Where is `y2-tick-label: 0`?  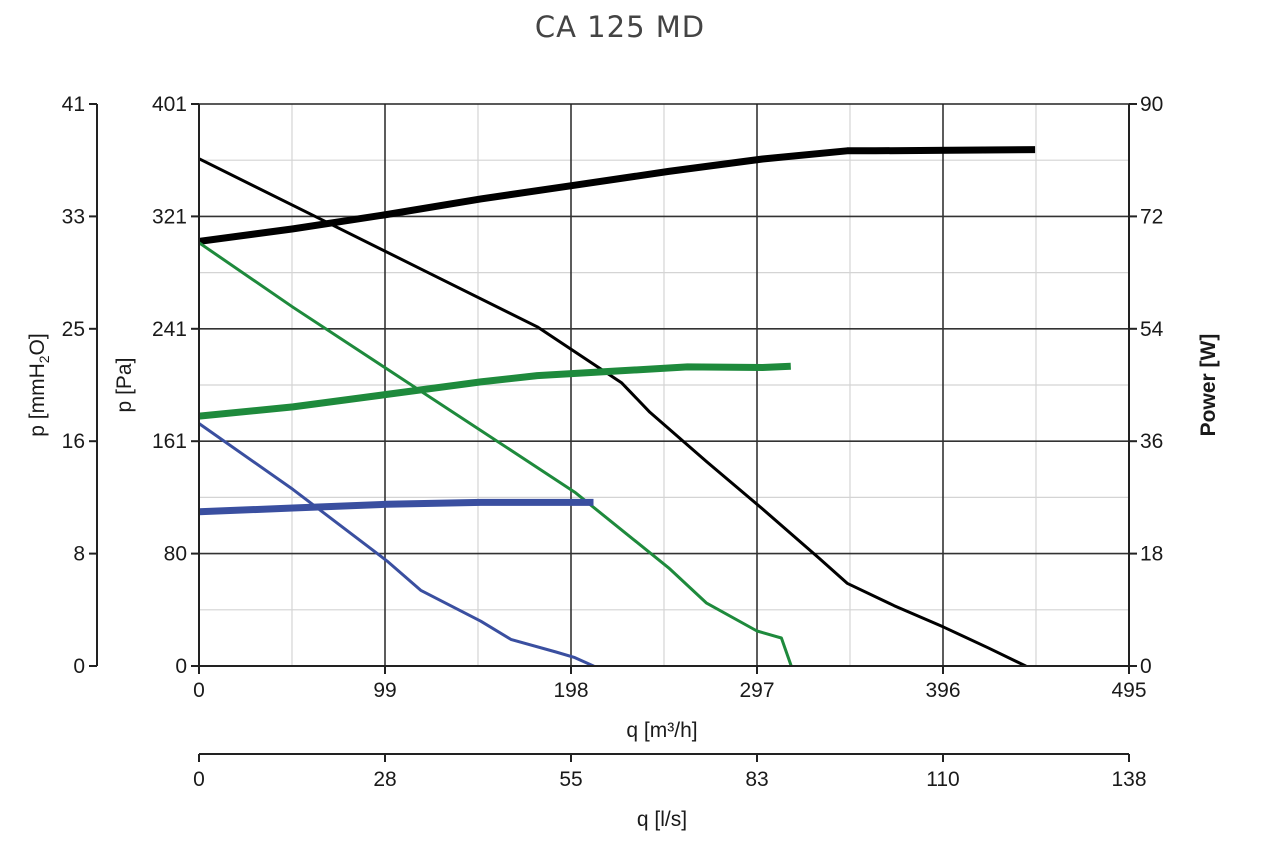
y2-tick-label: 0 is located at coordinates (79, 666).